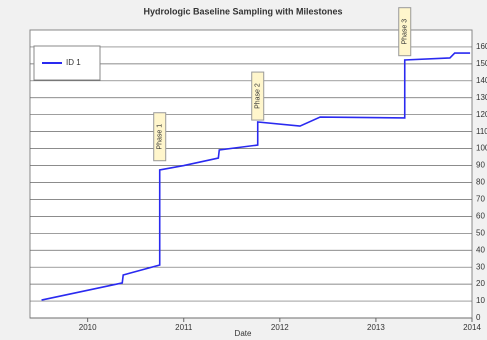  I want to click on annotation: Phase 1, so click(160, 137).